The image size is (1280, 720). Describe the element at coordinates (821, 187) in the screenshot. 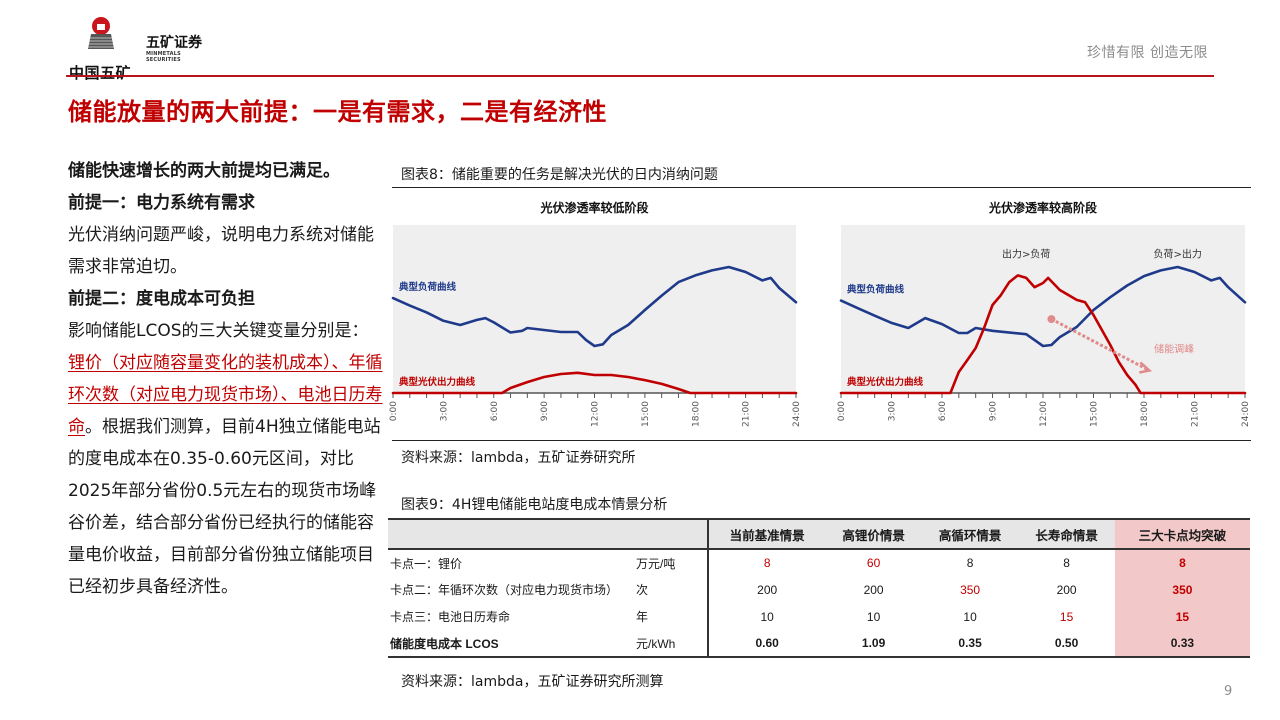

I see `figure8-top-rule` at that location.